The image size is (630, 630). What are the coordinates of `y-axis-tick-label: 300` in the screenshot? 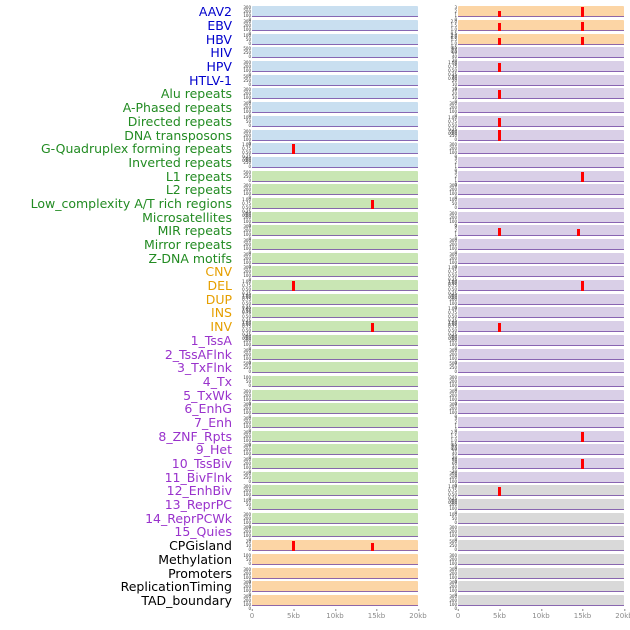 It's located at (453, 391).